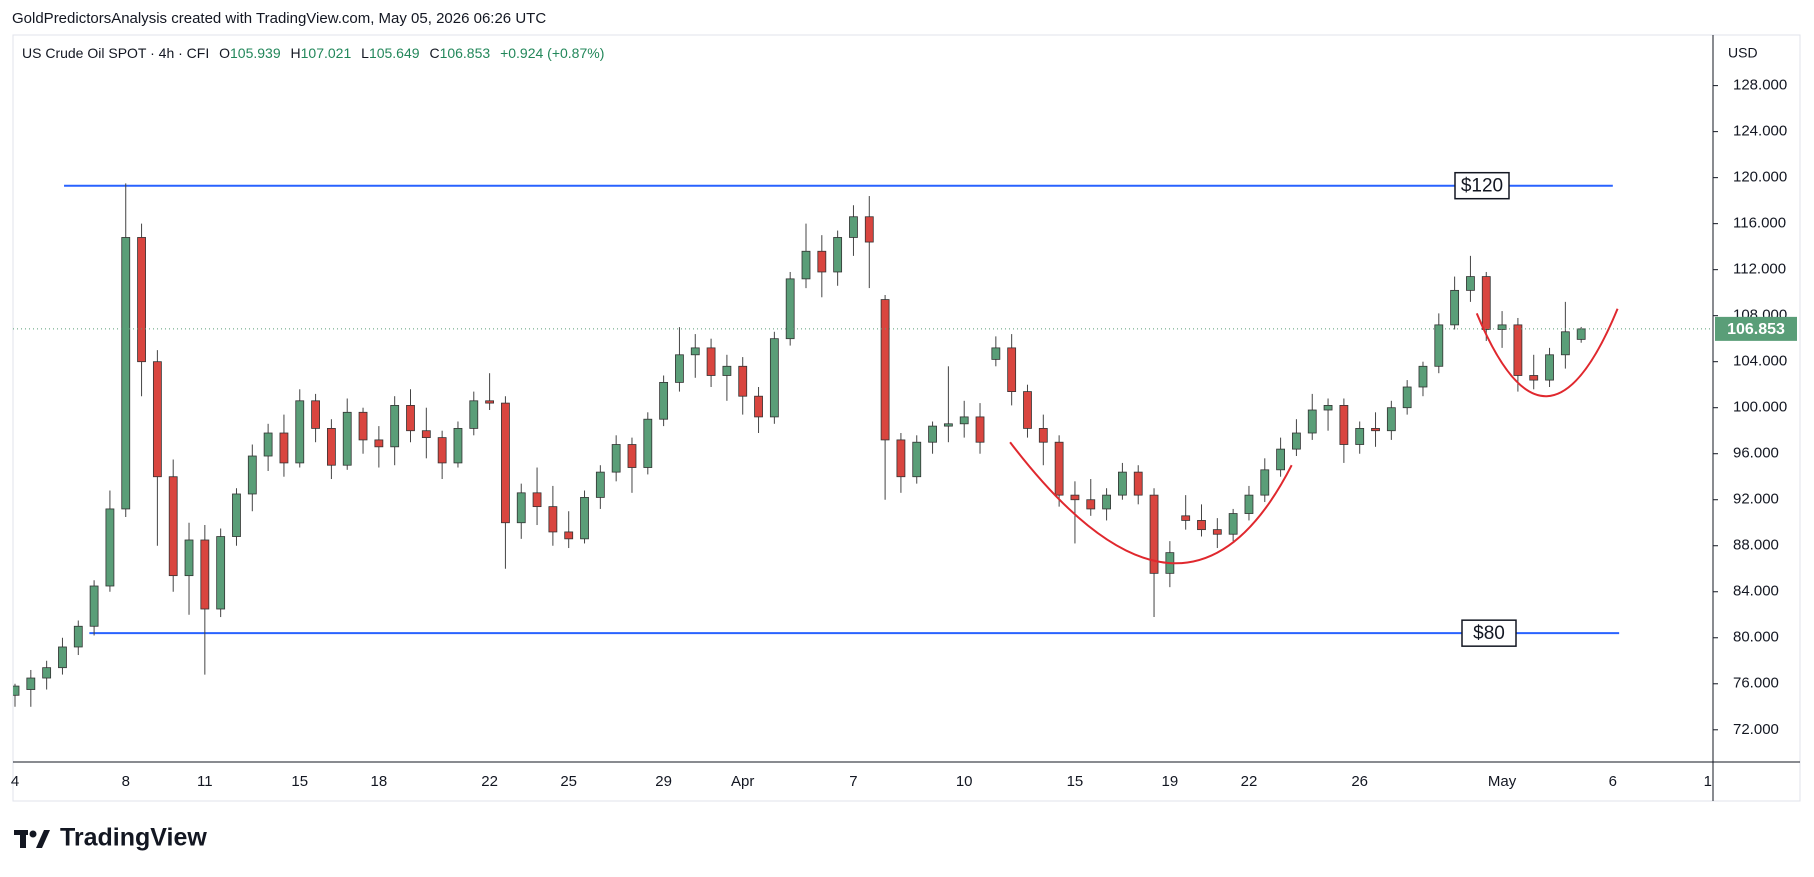 This screenshot has width=1814, height=877. I want to click on price-tag-box, so click(1756, 328).